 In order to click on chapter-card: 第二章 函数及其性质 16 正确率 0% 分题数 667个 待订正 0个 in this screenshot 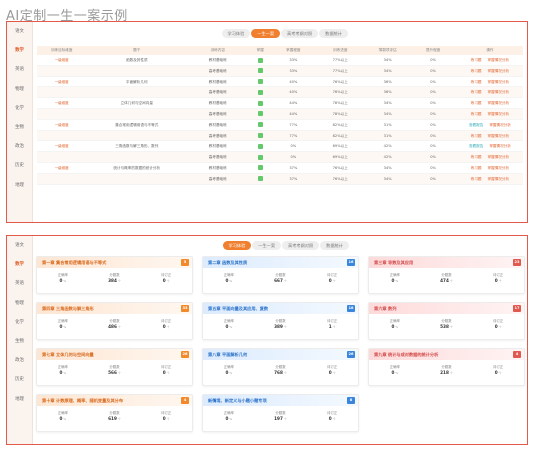, I will do `click(280, 275)`.